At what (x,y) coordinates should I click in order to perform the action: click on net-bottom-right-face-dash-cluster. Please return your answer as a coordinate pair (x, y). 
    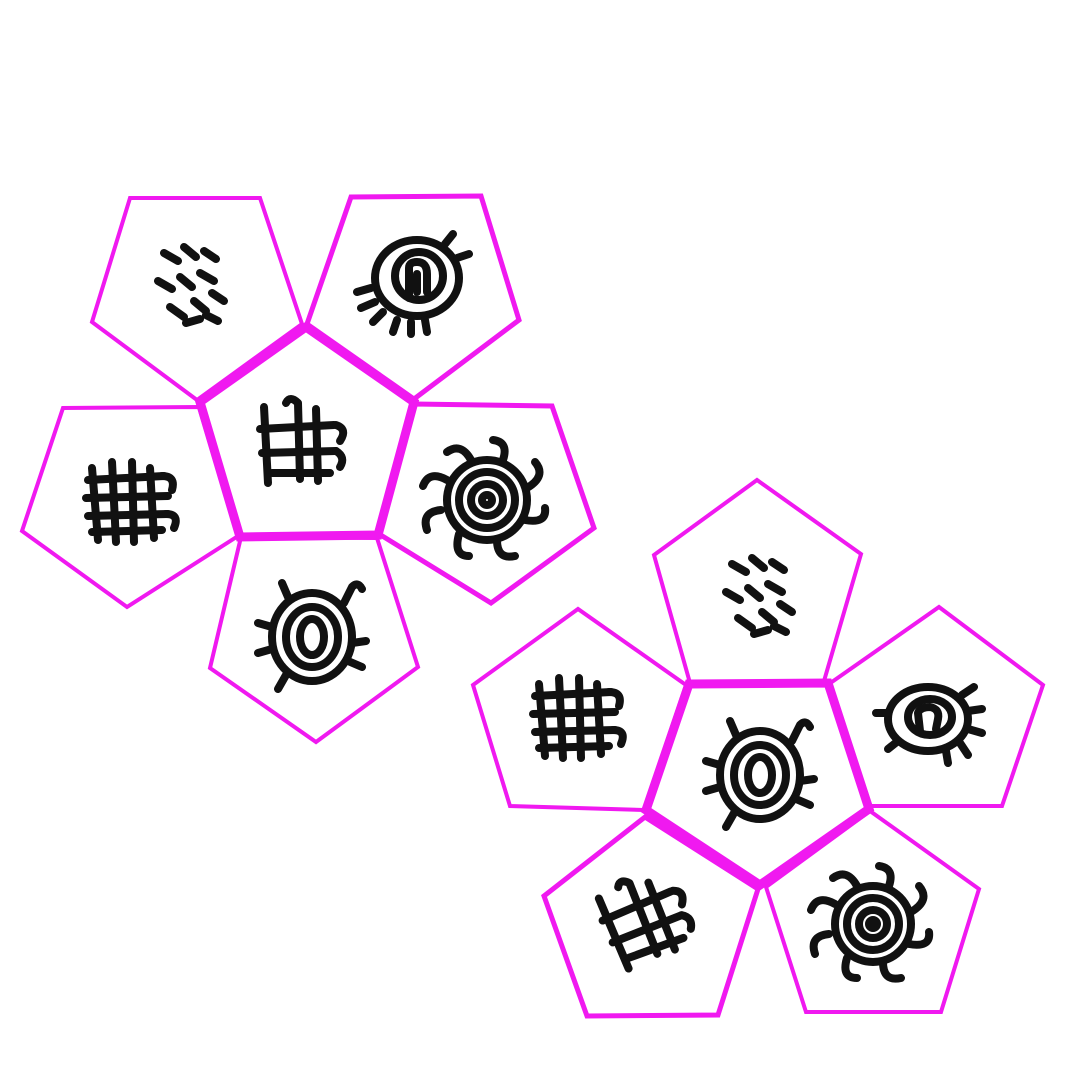
    Looking at the image, I should click on (757, 581).